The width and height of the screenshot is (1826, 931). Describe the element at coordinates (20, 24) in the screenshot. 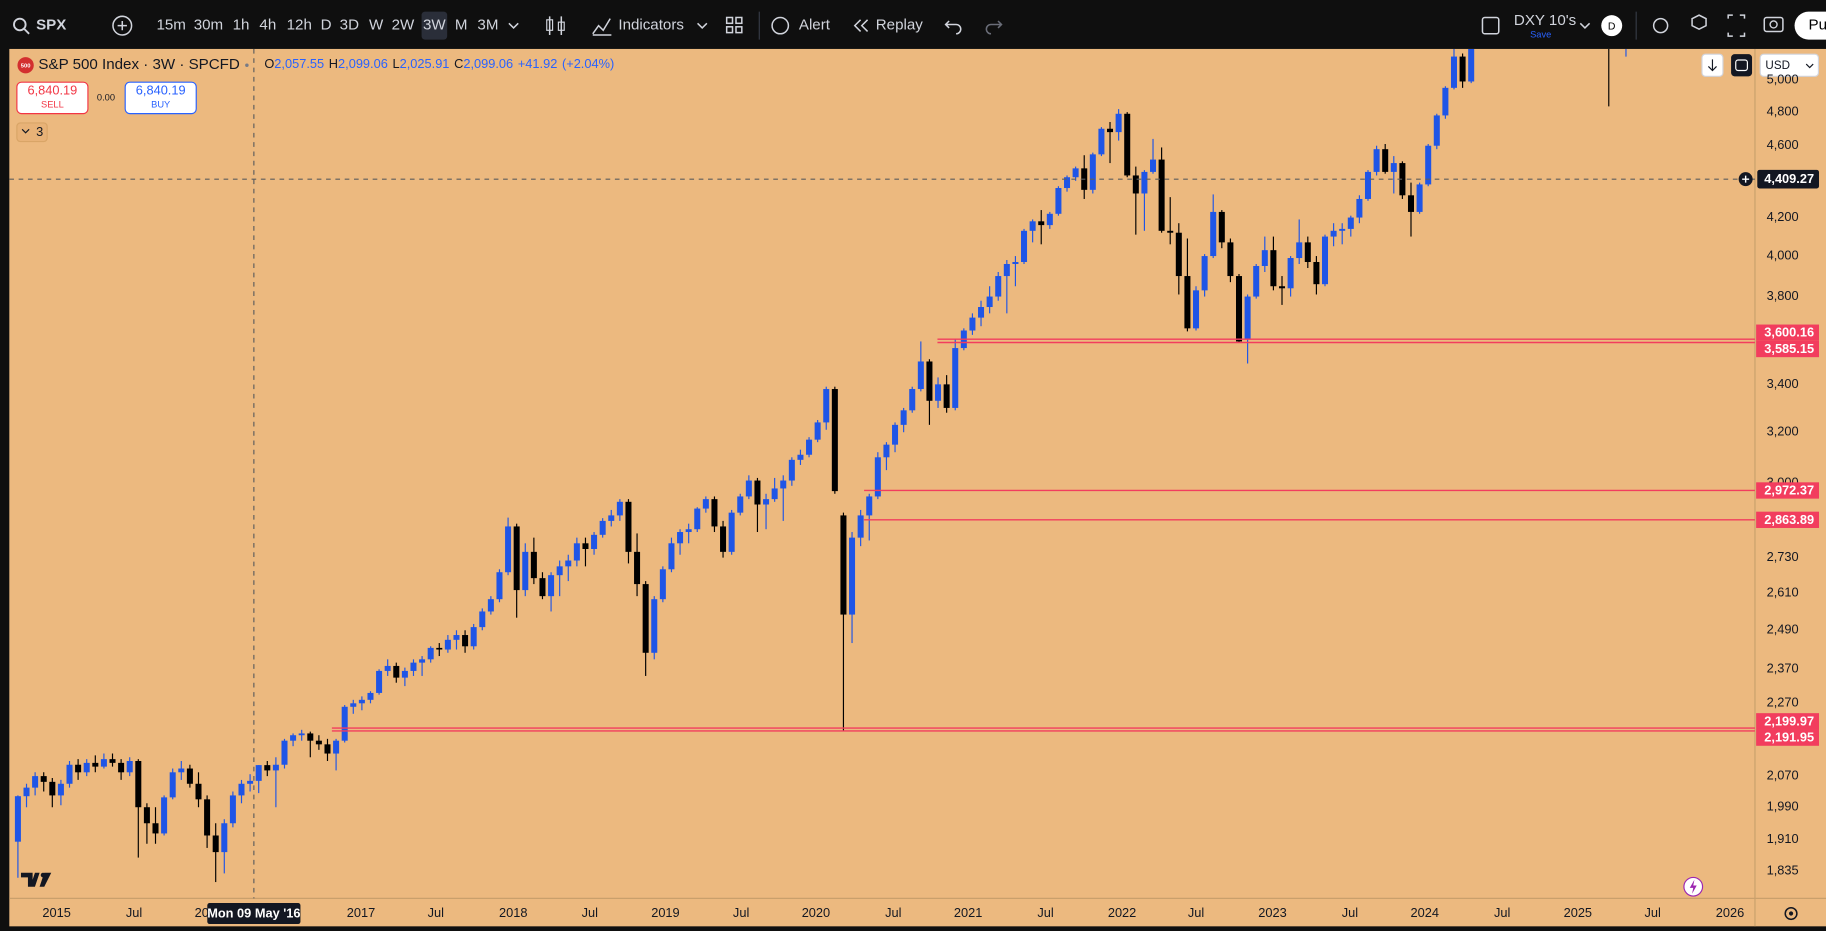

I see `search-icon` at that location.